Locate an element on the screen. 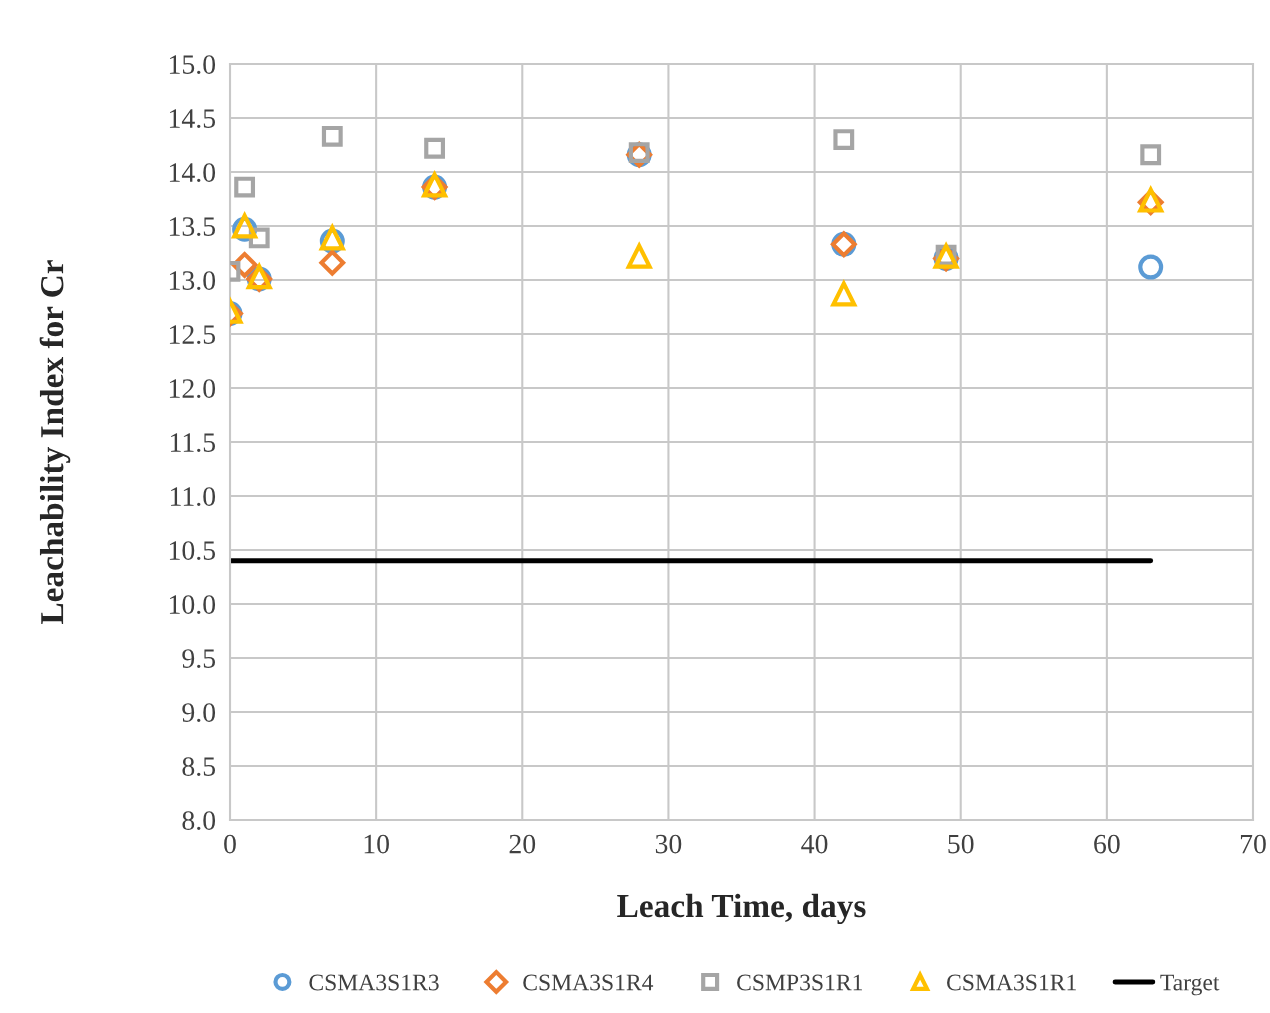 The height and width of the screenshot is (1013, 1270). y-tick-label: 8.0 is located at coordinates (199, 821).